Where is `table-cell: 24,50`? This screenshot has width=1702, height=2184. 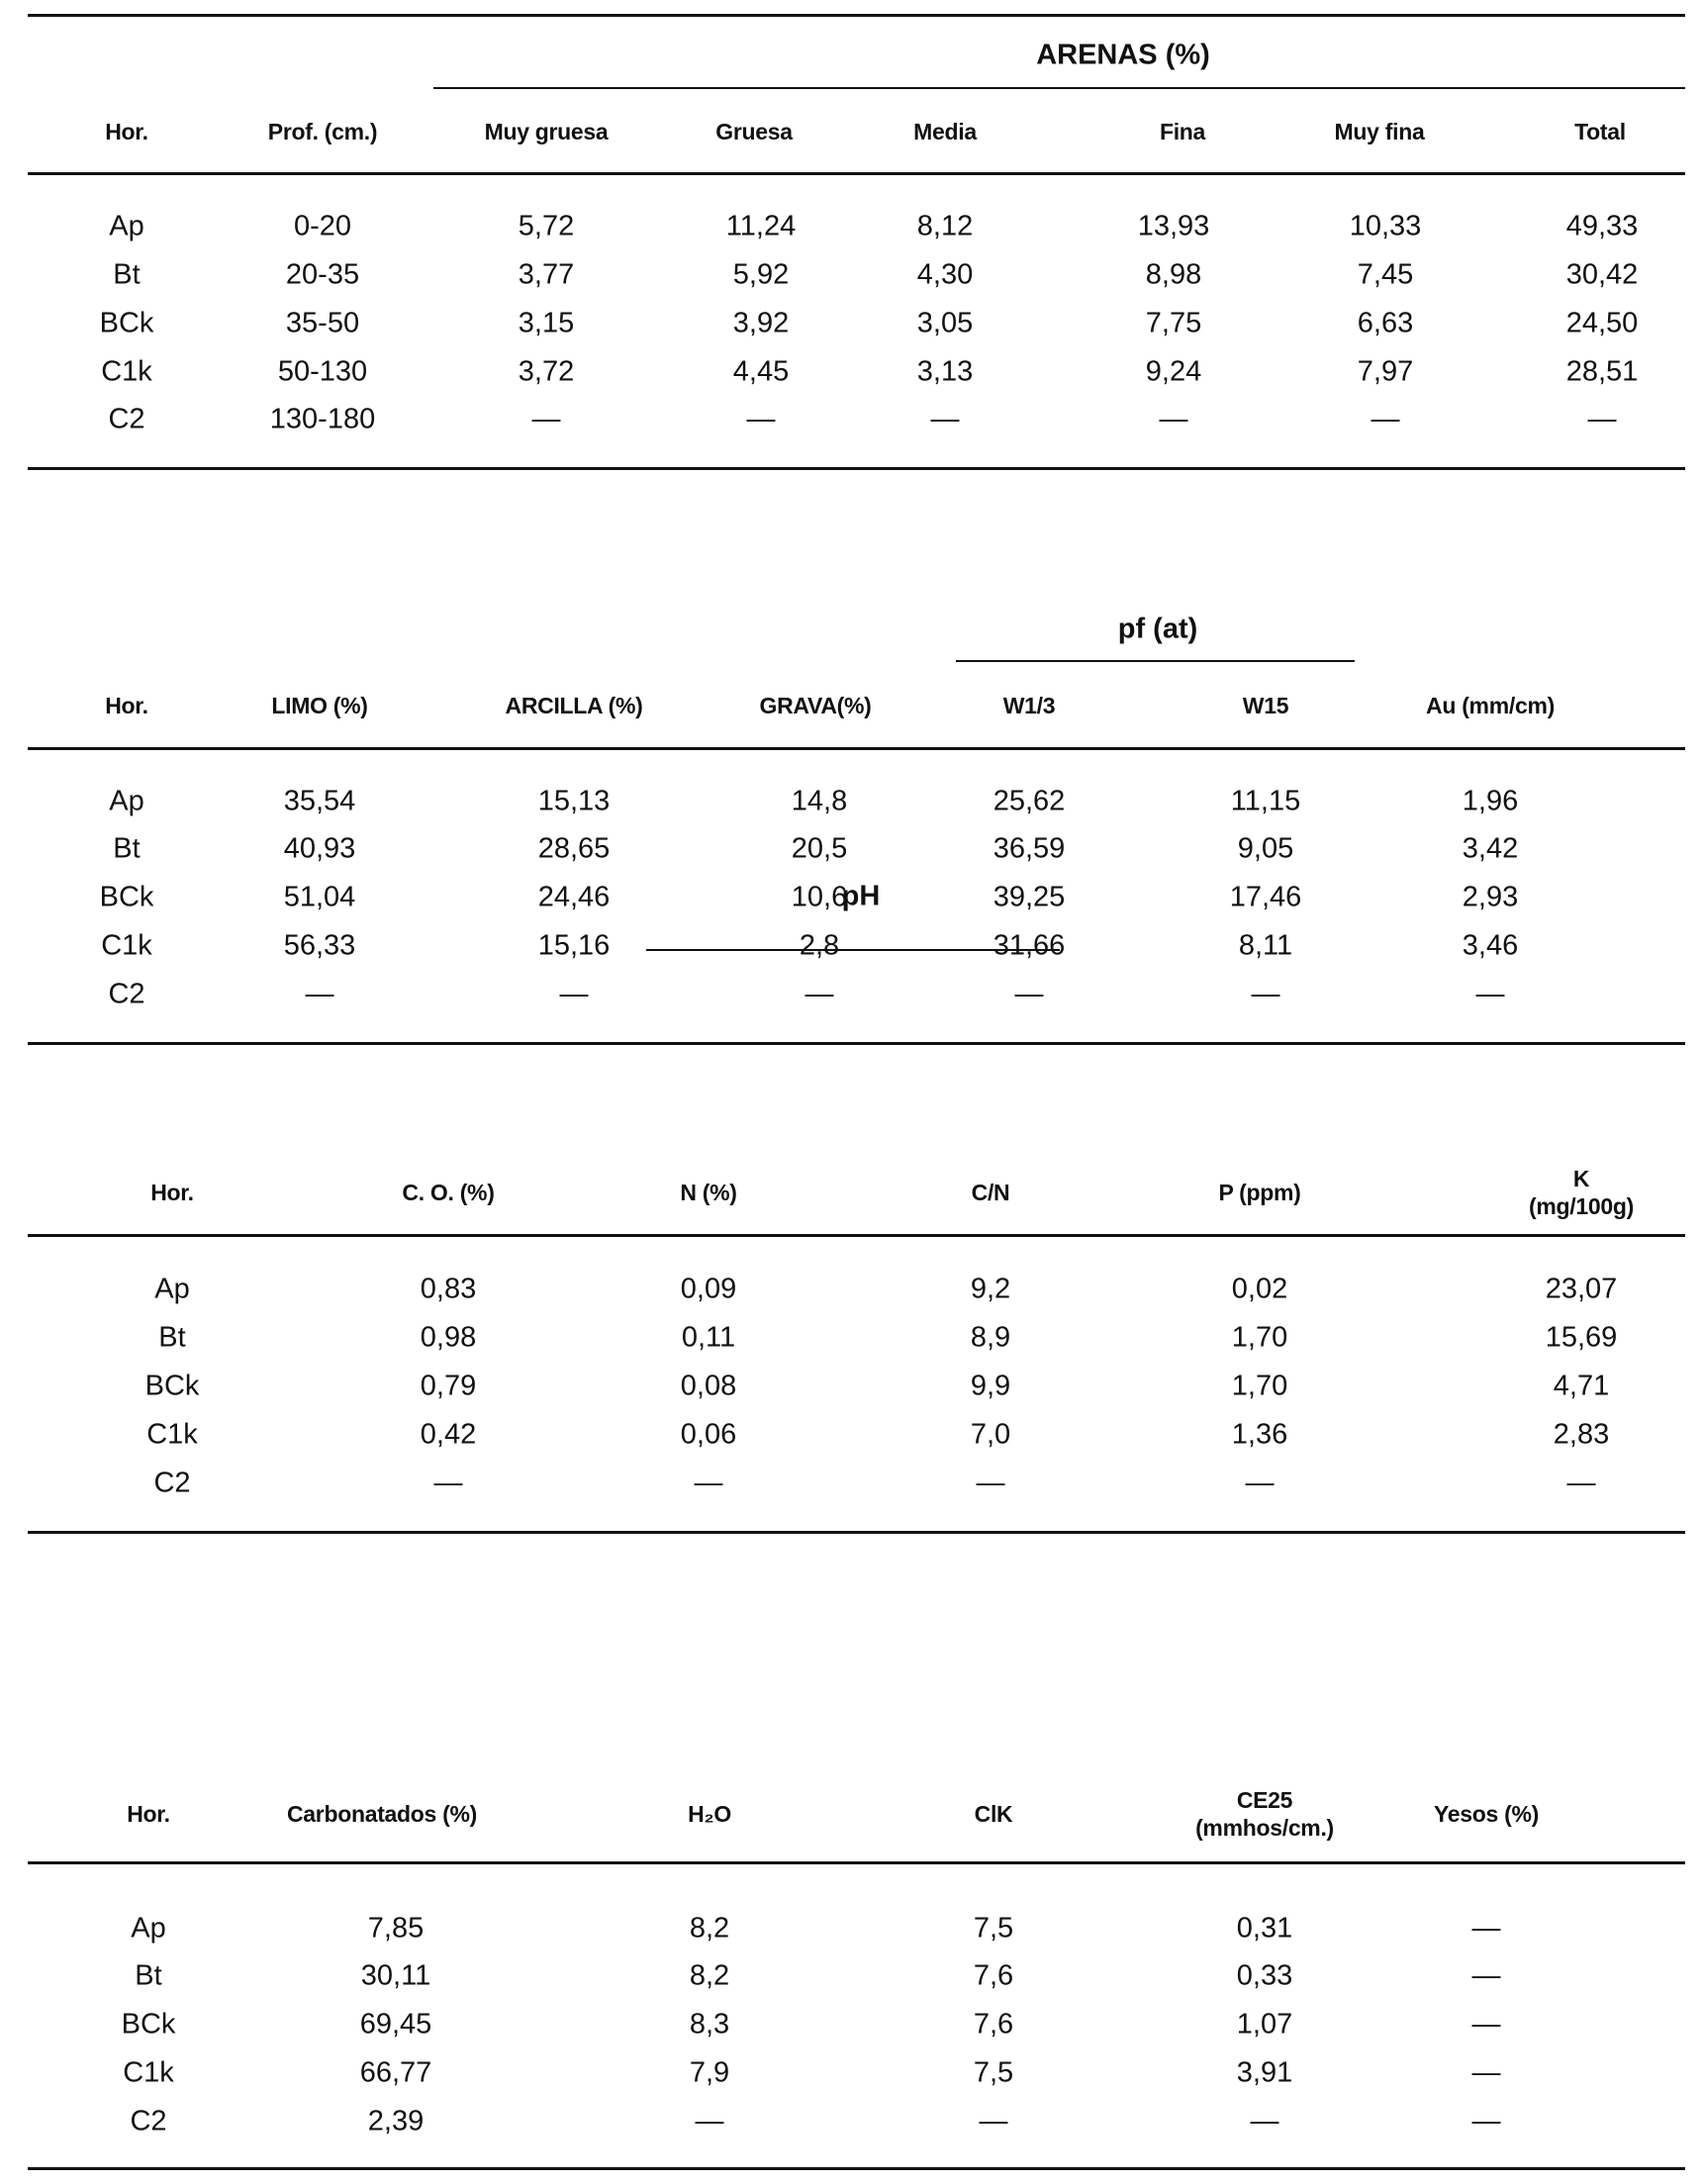 table-cell: 24,50 is located at coordinates (1602, 323).